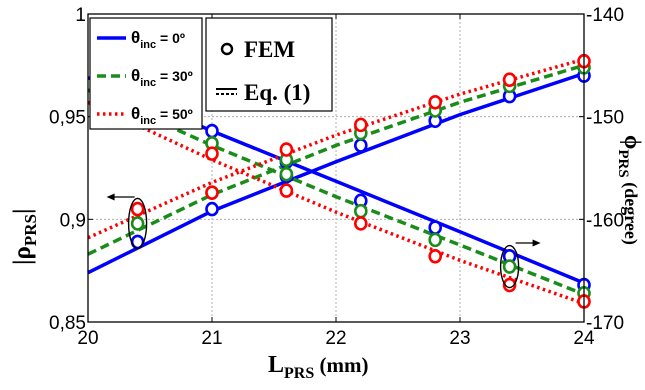 The width and height of the screenshot is (645, 390). I want to click on x-tick-label-2: 22, so click(335, 338).